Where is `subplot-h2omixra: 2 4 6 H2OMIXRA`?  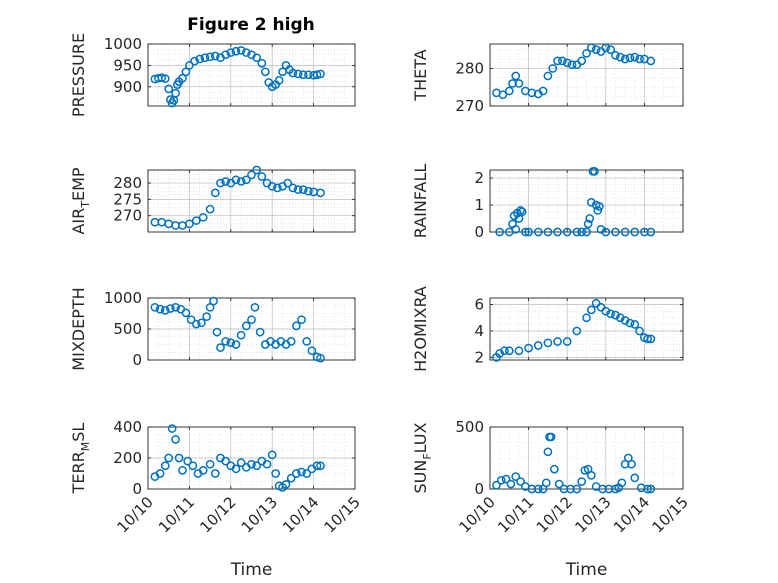
subplot-h2omixra: 2 4 6 H2OMIXRA is located at coordinates (547, 329).